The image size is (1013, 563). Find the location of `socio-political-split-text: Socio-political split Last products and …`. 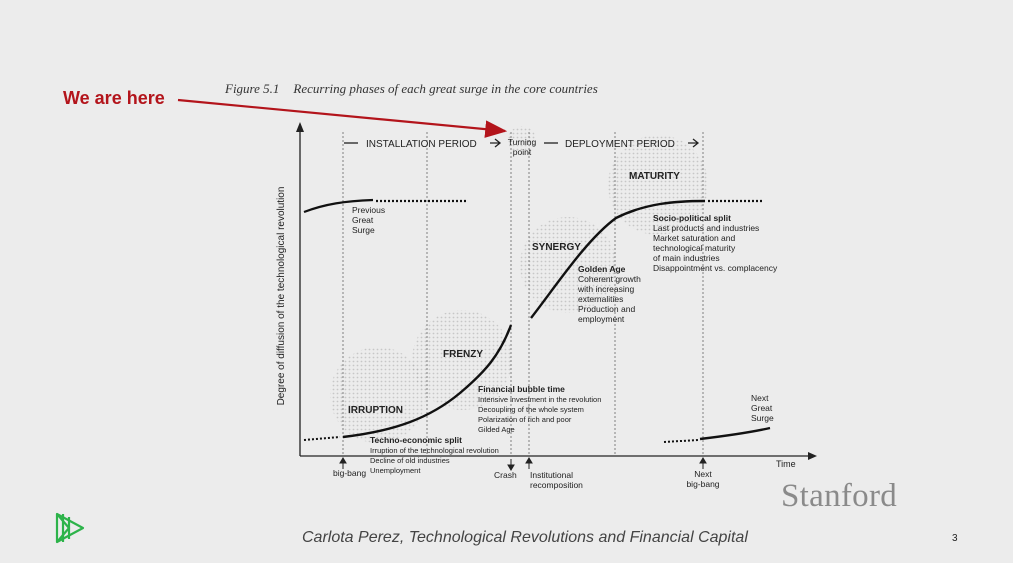

socio-political-split-text: Socio-political split Last products and … is located at coordinates (715, 243).